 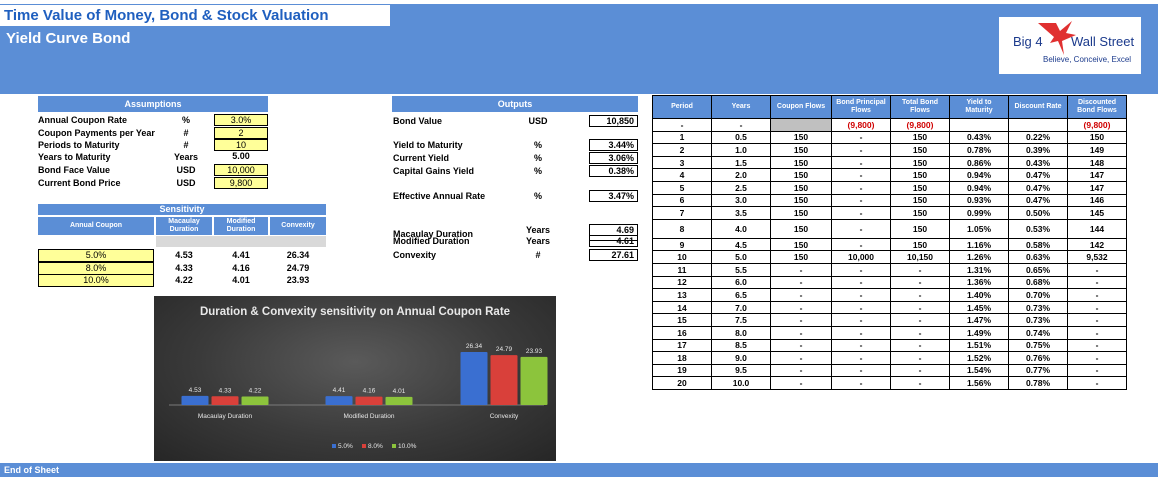 What do you see at coordinates (979, 307) in the screenshot?
I see `cashflow-cell: 1.45%` at bounding box center [979, 307].